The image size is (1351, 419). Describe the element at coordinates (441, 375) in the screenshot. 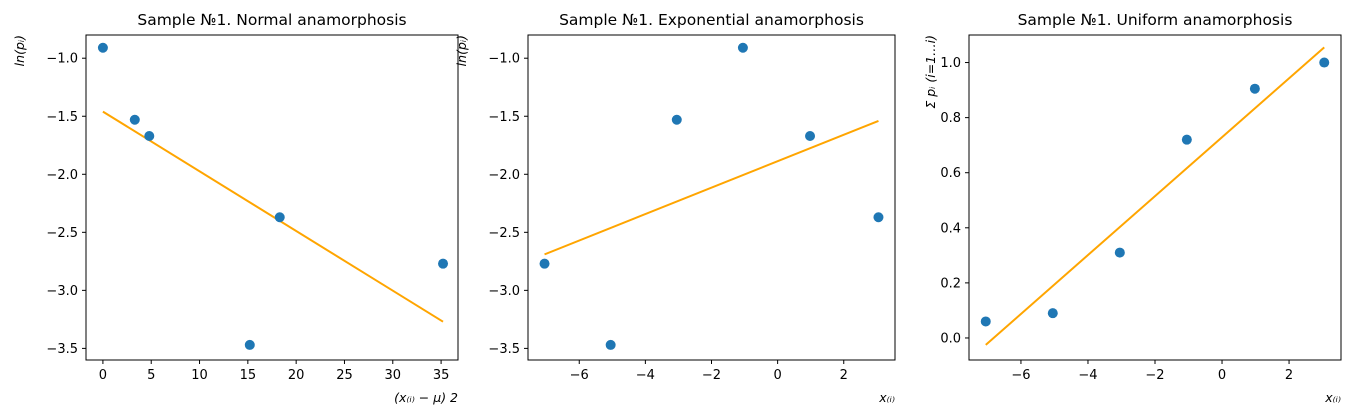

I see `x-tick-label: 35` at that location.